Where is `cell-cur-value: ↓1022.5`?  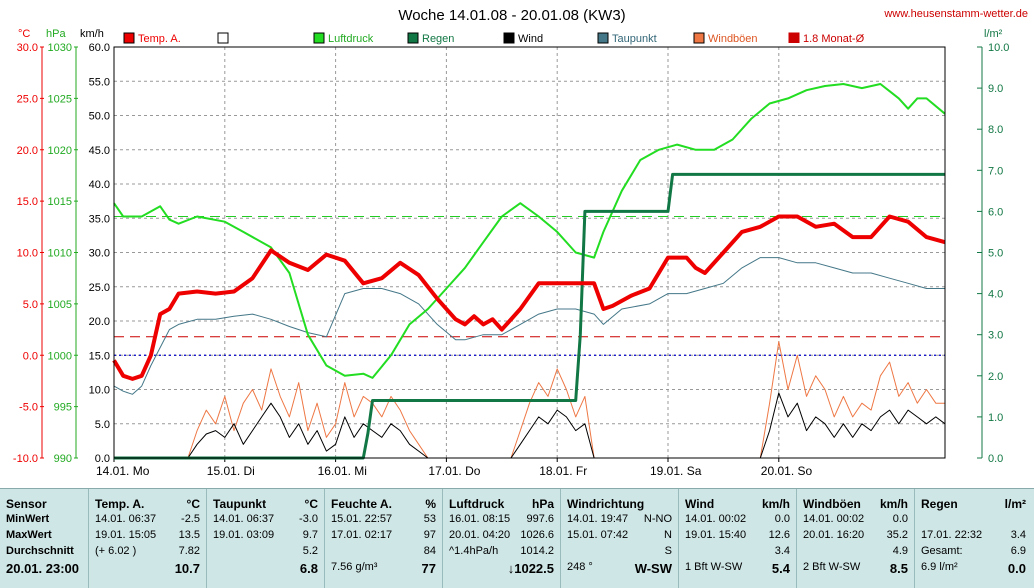
cell-cur-value: ↓1022.5 is located at coordinates (530, 568).